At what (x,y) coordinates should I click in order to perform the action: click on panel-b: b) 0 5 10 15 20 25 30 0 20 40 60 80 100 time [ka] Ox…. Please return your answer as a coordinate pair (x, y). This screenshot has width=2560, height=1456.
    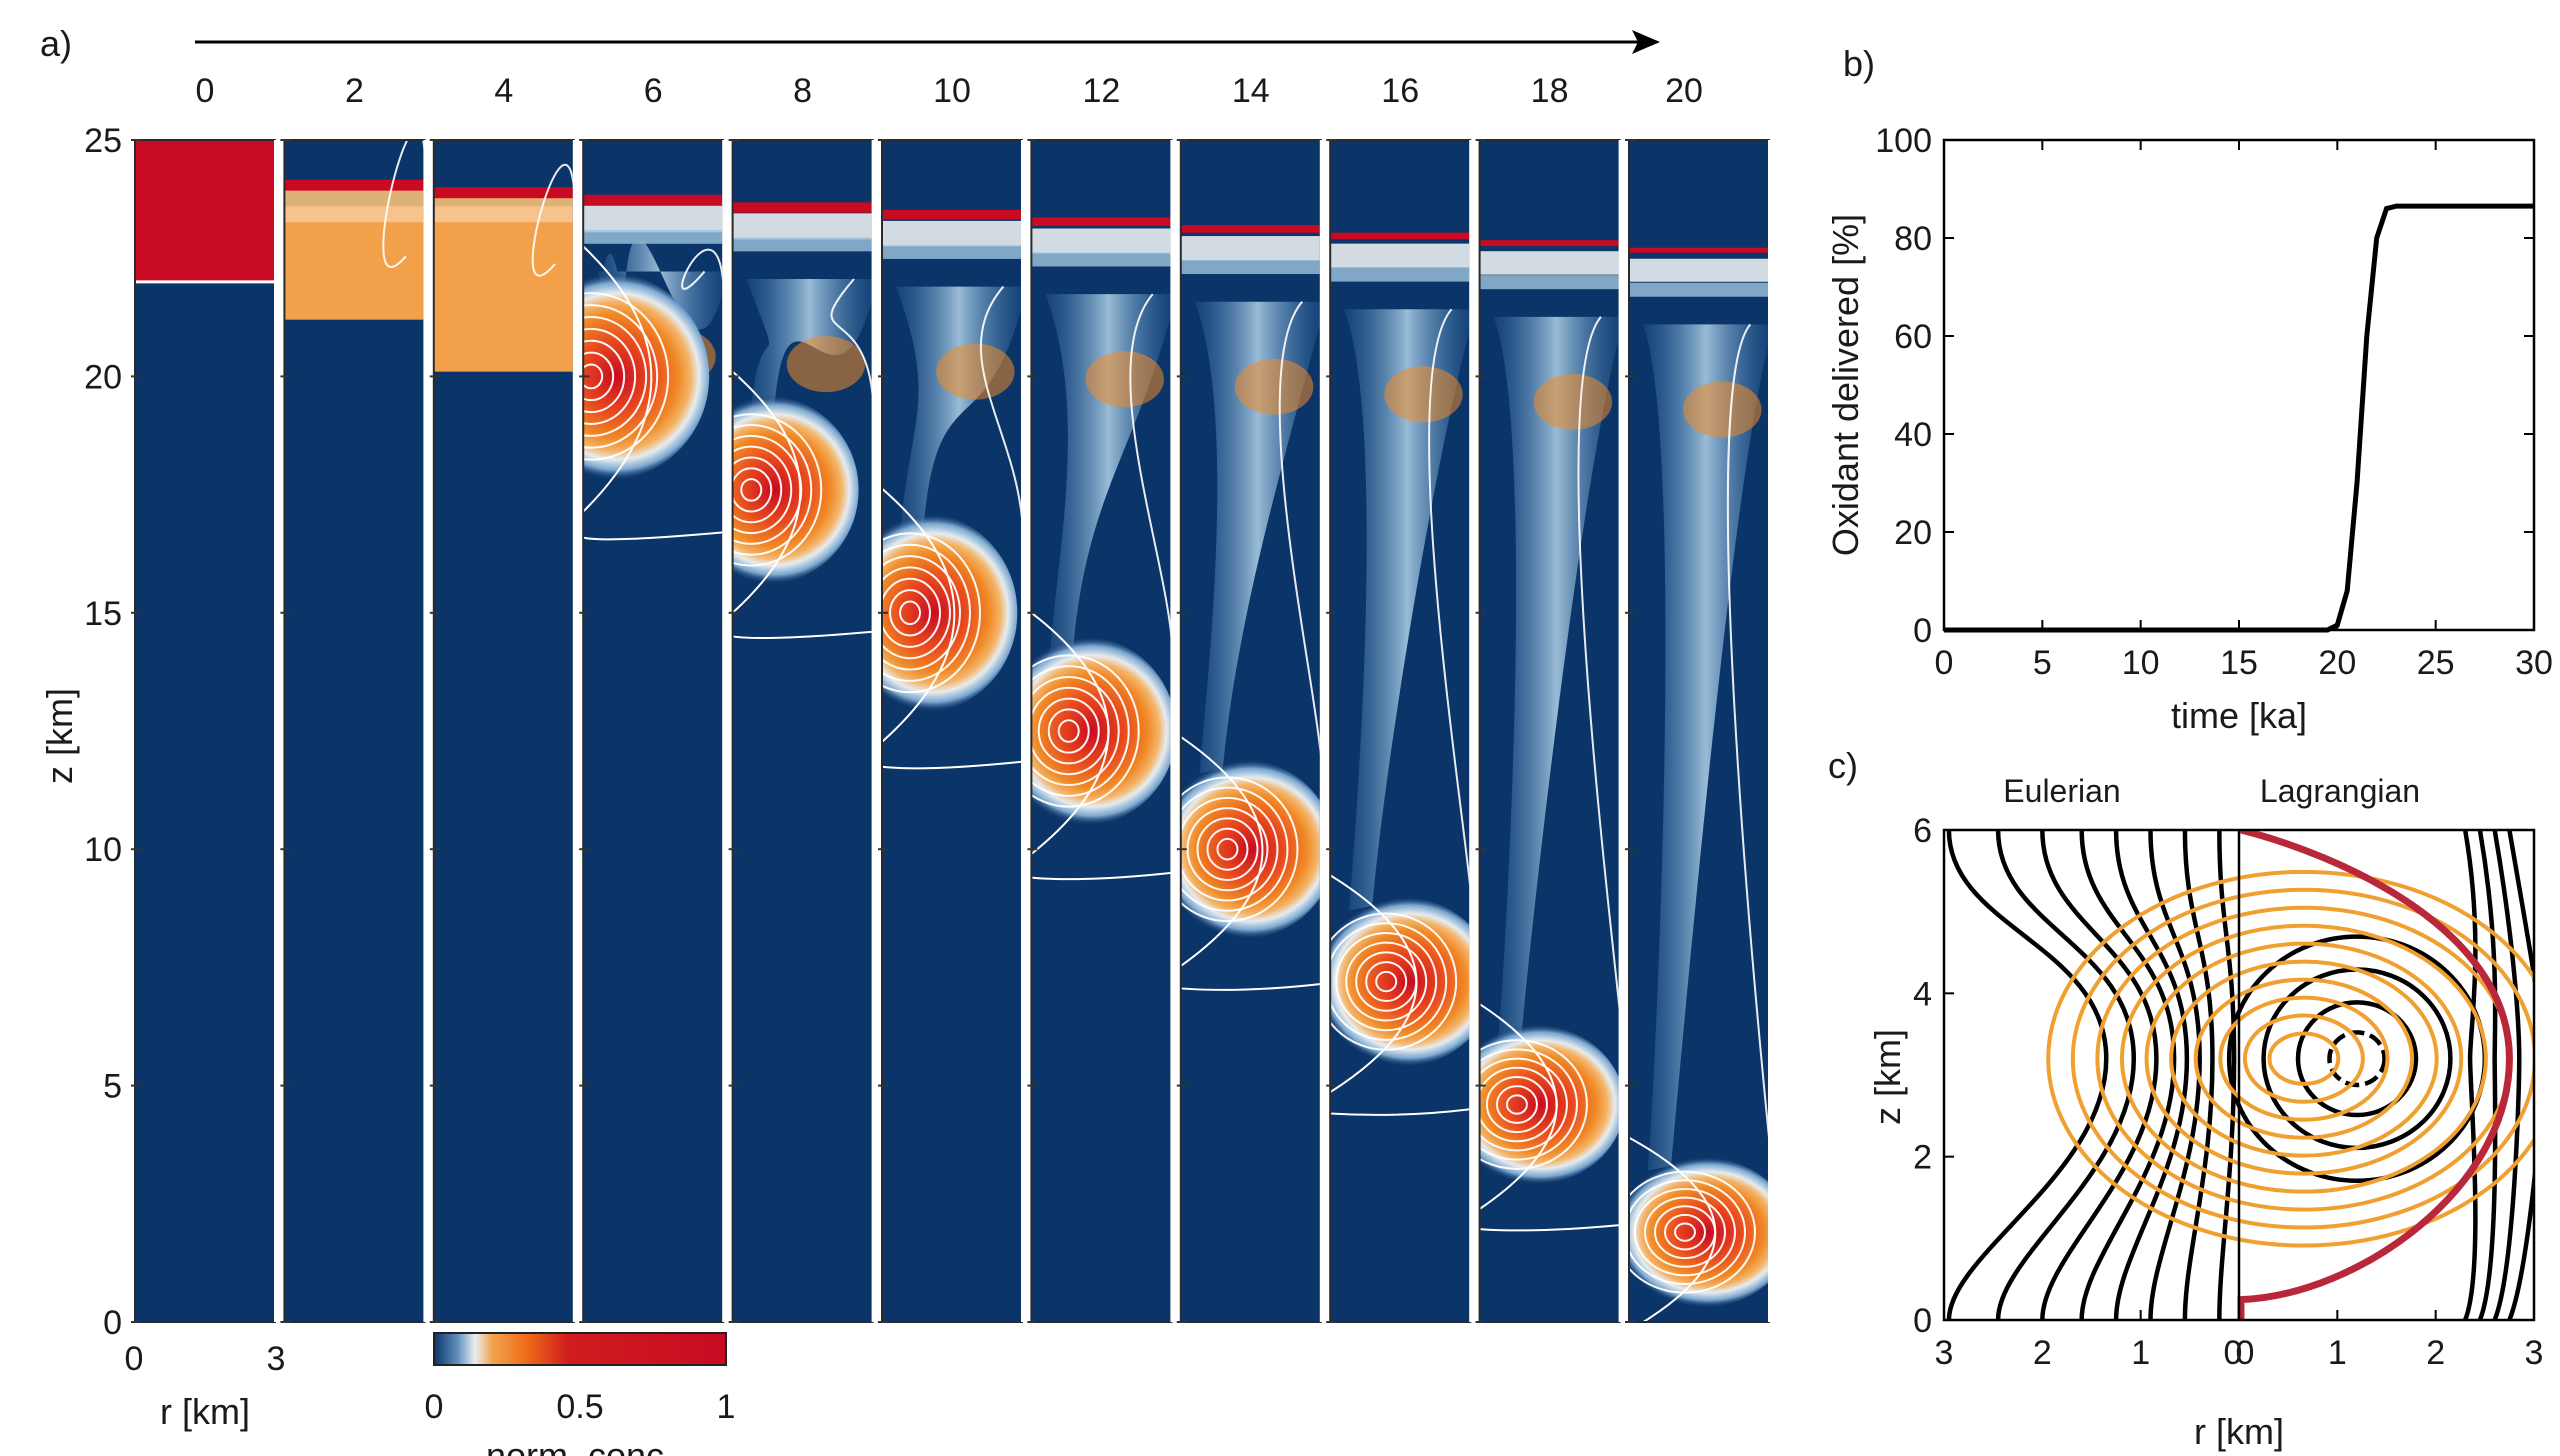
    Looking at the image, I should click on (2189, 389).